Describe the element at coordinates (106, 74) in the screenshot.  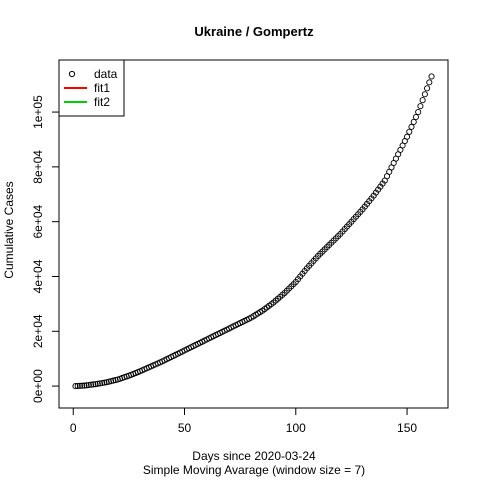
I see `legend-label-data: data` at that location.